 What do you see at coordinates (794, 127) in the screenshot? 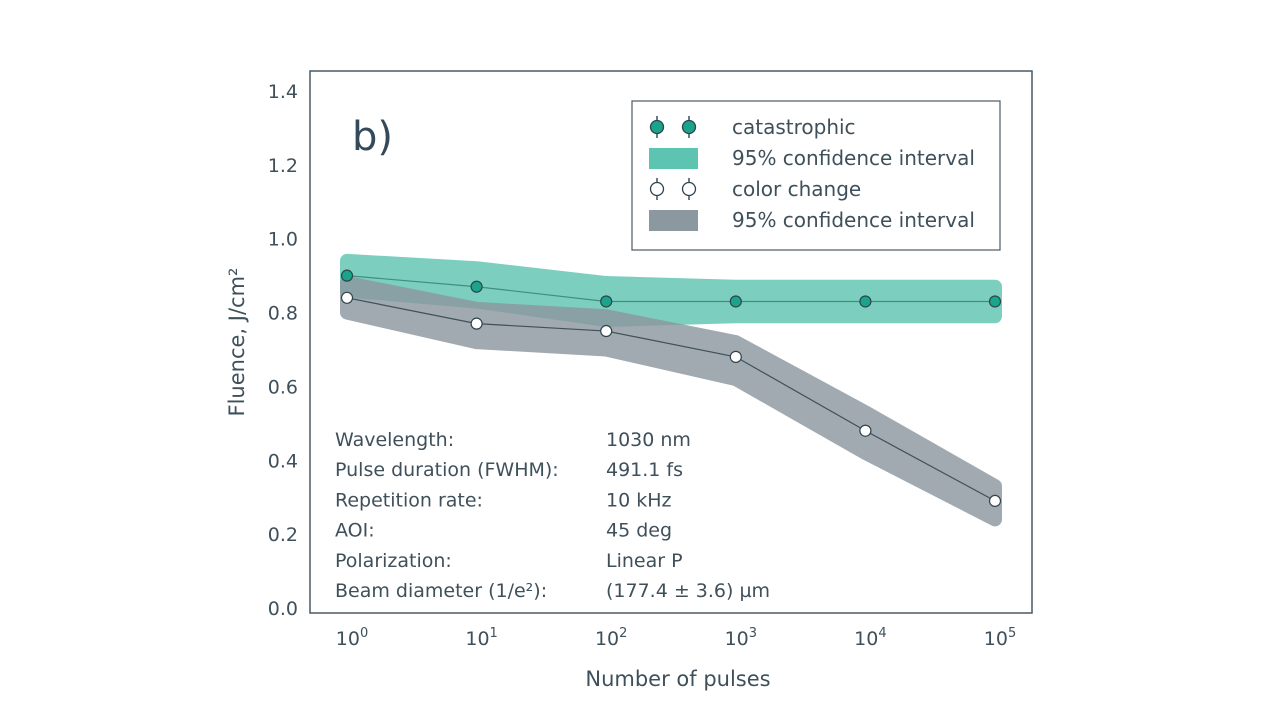
I see `legend-entry-label: catastrophic` at bounding box center [794, 127].